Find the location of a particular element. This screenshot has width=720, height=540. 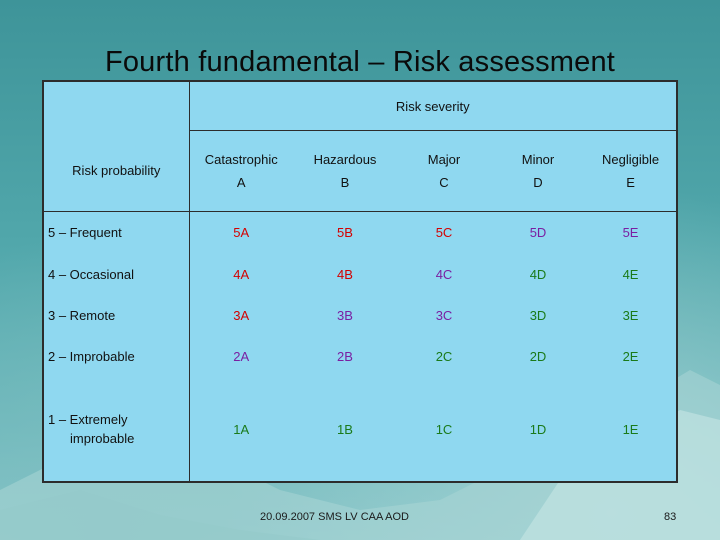

category-name: Minor is located at coordinates (538, 159).